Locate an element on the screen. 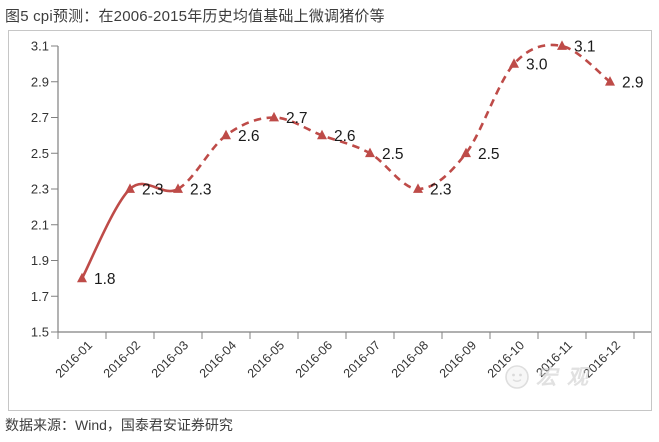 This screenshot has width=659, height=442. x-axis-label: 2016-12 is located at coordinates (602, 359).